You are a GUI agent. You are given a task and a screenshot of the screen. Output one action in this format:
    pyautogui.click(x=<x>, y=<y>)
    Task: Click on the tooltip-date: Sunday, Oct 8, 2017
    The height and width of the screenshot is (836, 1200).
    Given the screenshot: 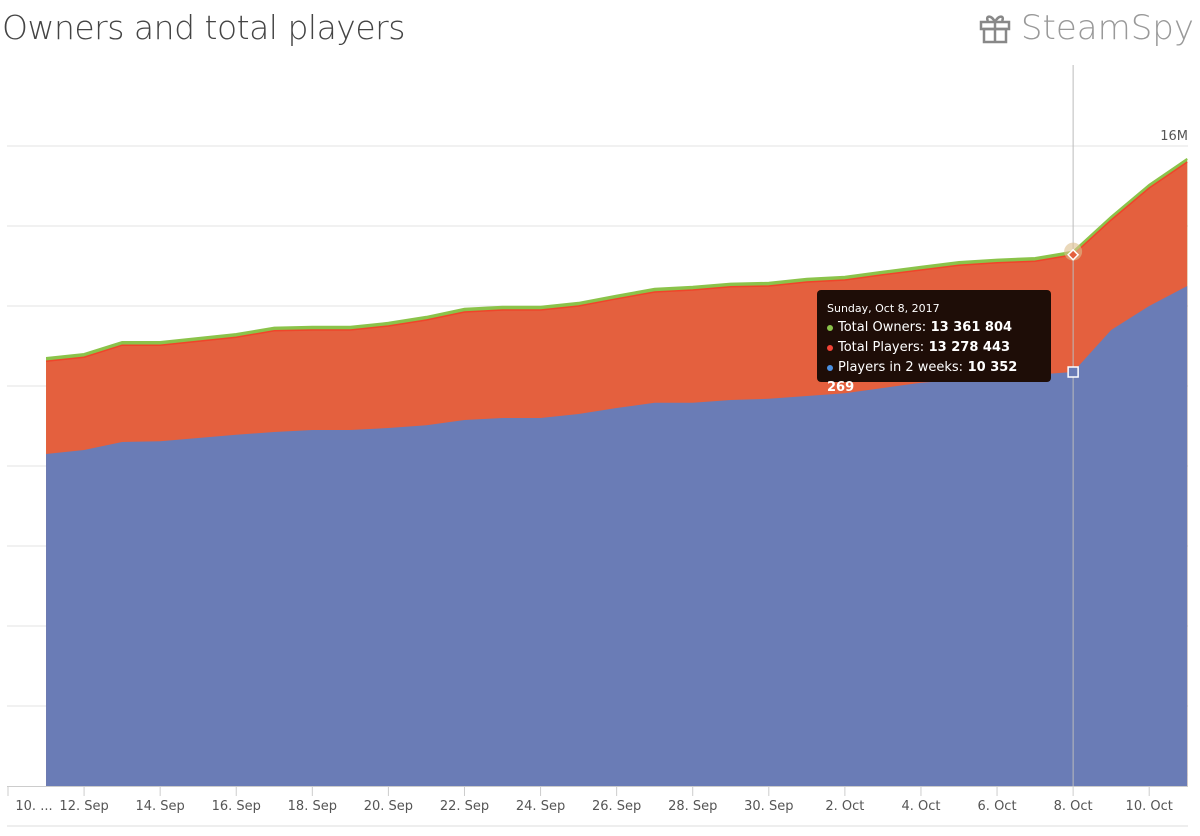 What is the action you would take?
    pyautogui.click(x=883, y=308)
    